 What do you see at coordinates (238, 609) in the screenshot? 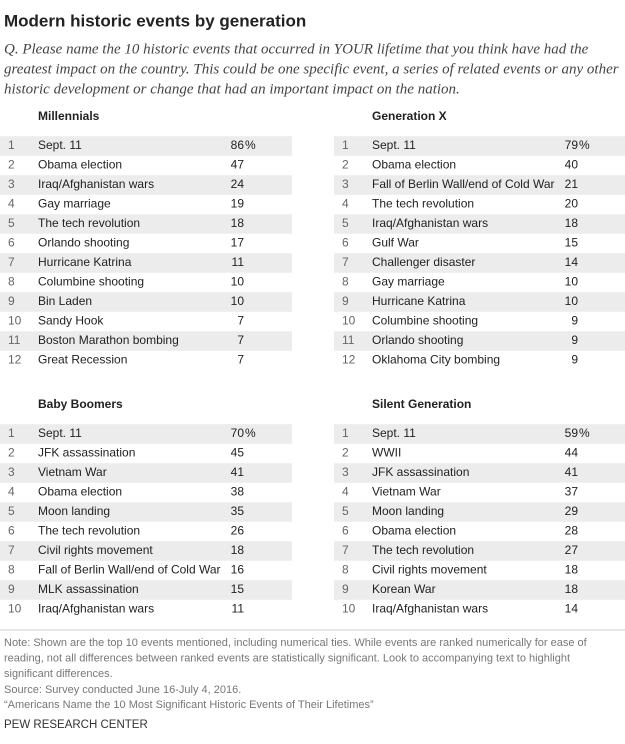
I see `value: 11` at bounding box center [238, 609].